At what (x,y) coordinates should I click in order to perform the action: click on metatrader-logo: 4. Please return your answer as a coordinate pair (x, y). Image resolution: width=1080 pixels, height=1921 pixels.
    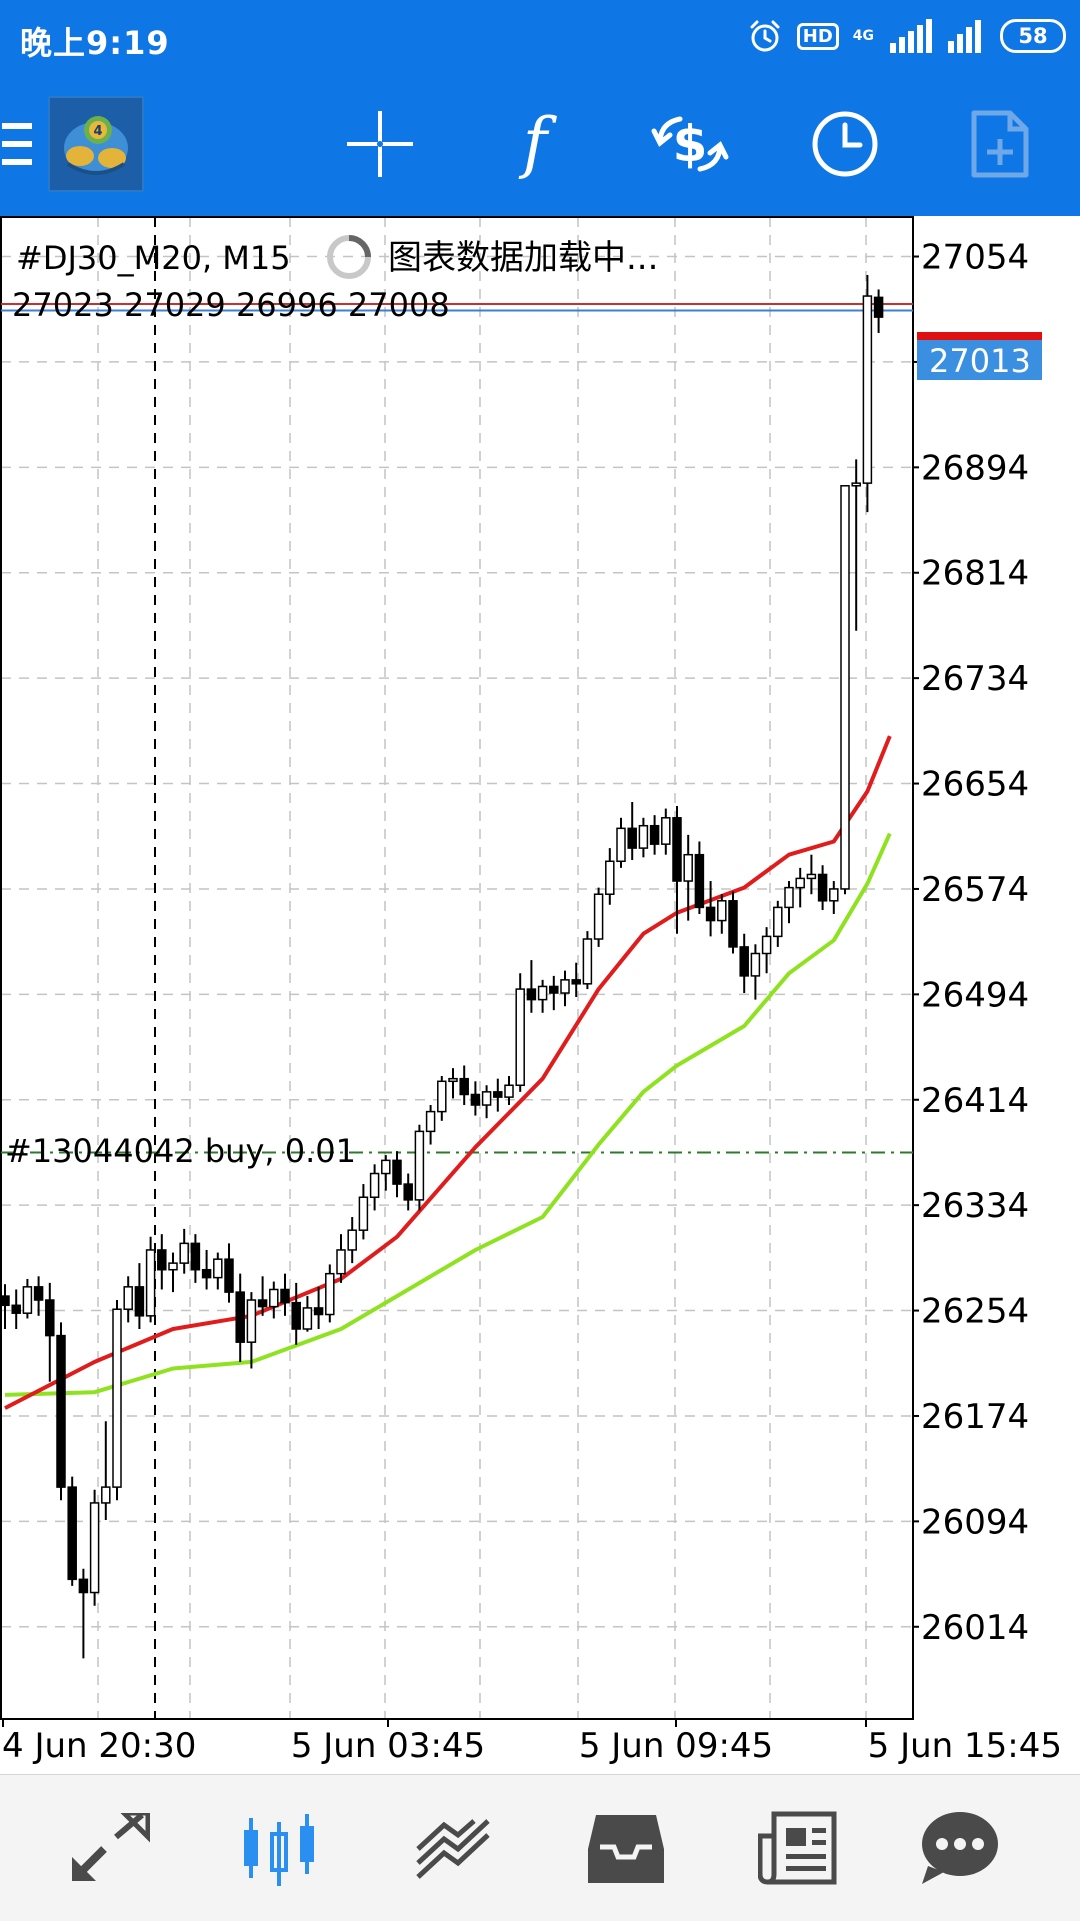
    Looking at the image, I should click on (96, 144).